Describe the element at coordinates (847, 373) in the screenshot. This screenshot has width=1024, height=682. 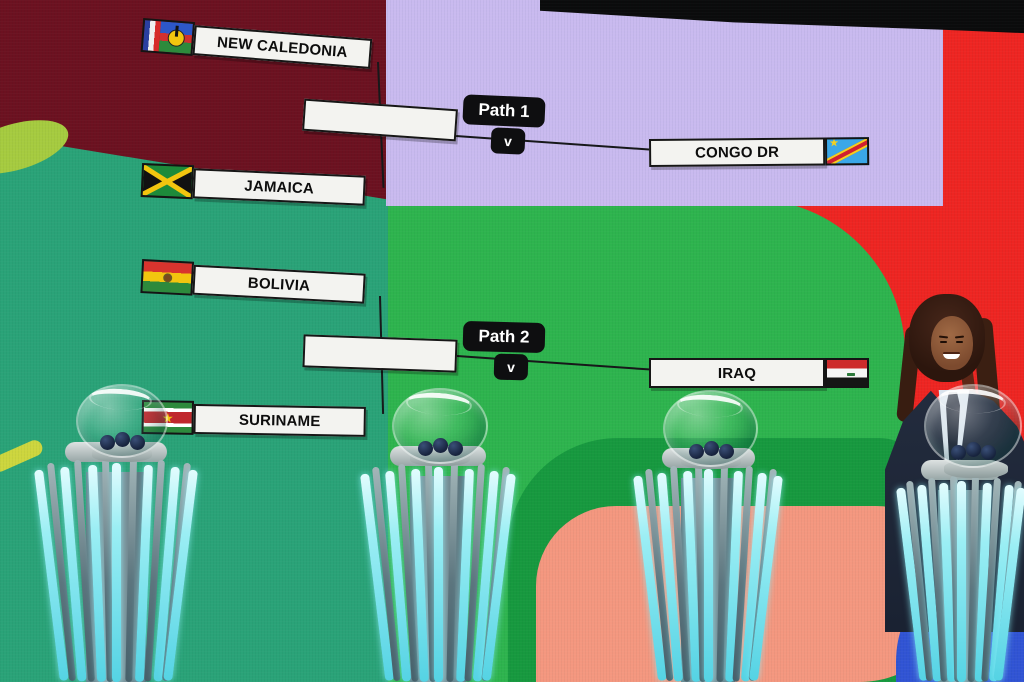
I see `iraq-flag` at that location.